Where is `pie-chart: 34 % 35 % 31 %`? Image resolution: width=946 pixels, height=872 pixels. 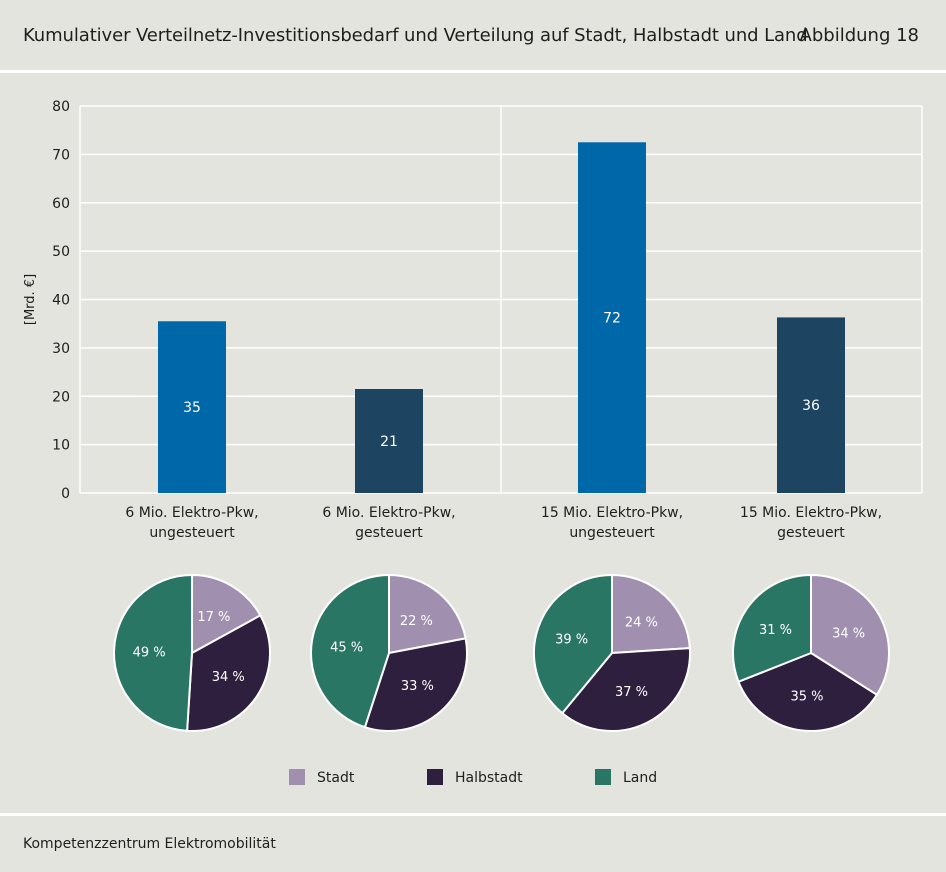
pie-chart: 34 % 35 % 31 % is located at coordinates (811, 653).